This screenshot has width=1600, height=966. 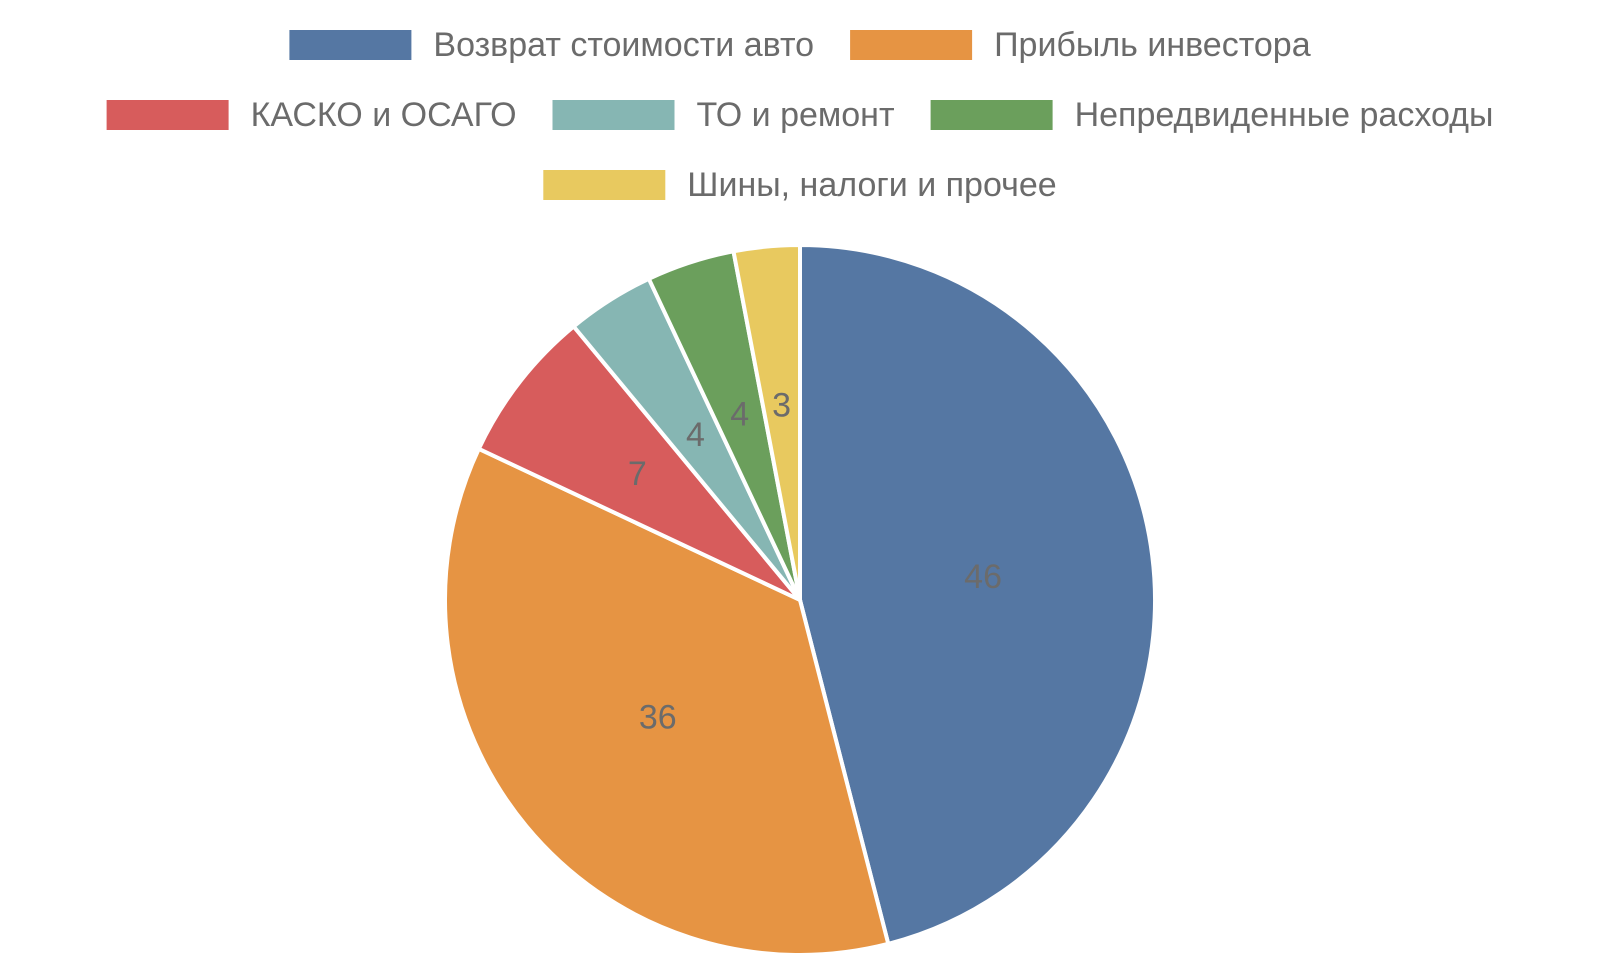 I want to click on legend-item-1: Возврат стоимости авто, so click(x=551, y=45).